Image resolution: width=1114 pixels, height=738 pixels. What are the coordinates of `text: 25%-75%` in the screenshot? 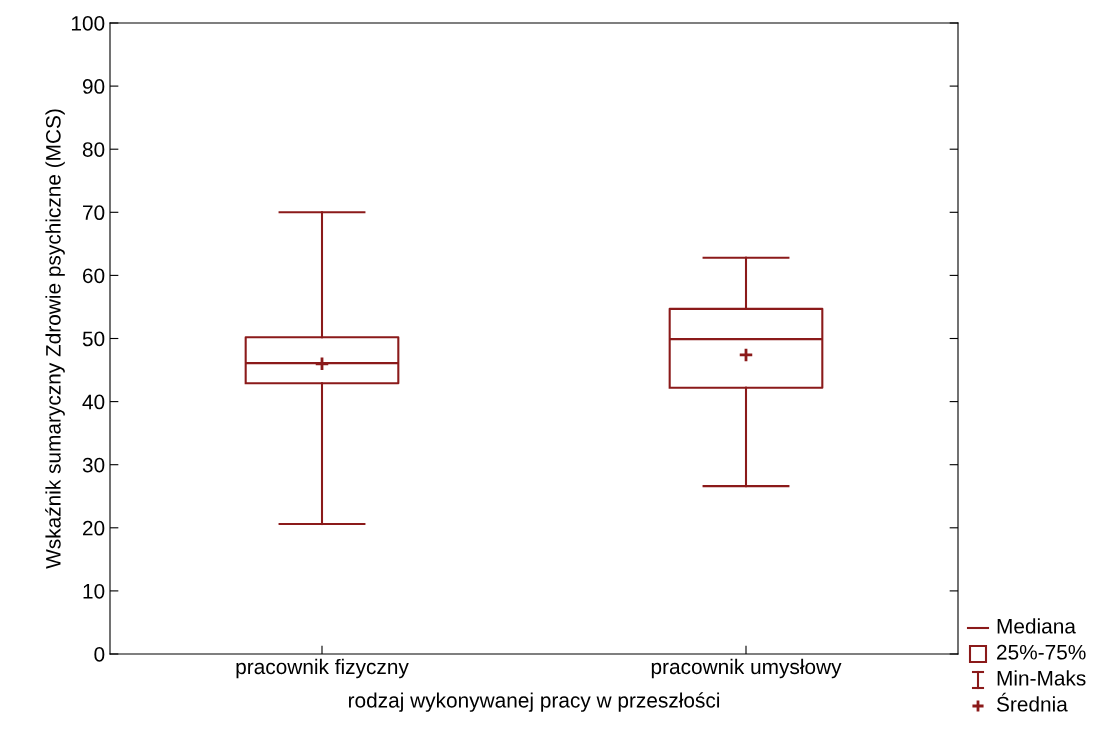 It's located at (1041, 652).